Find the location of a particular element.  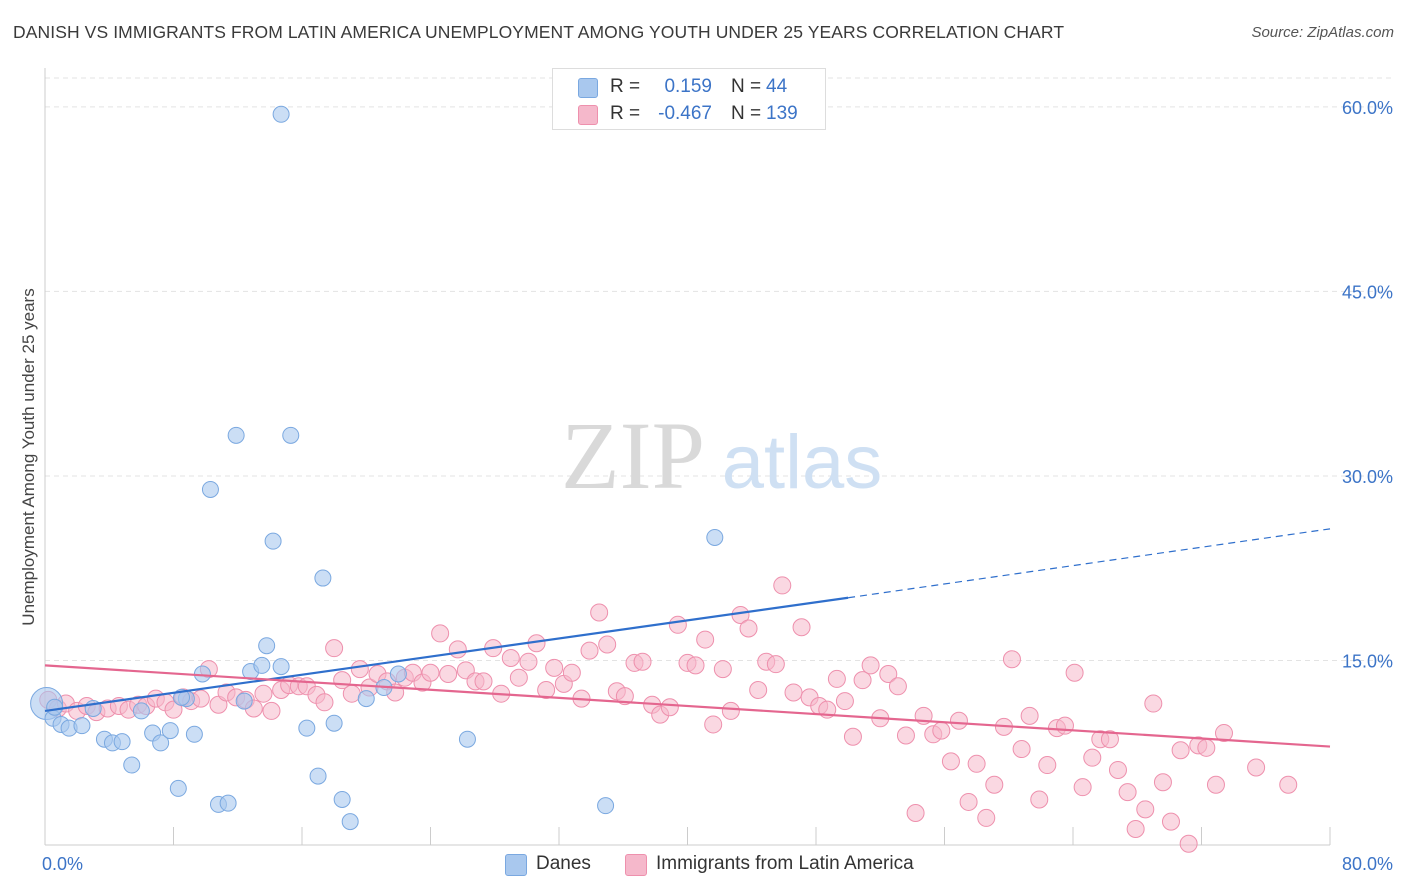

watermark: ZIP atlas is located at coordinates (721, 455).